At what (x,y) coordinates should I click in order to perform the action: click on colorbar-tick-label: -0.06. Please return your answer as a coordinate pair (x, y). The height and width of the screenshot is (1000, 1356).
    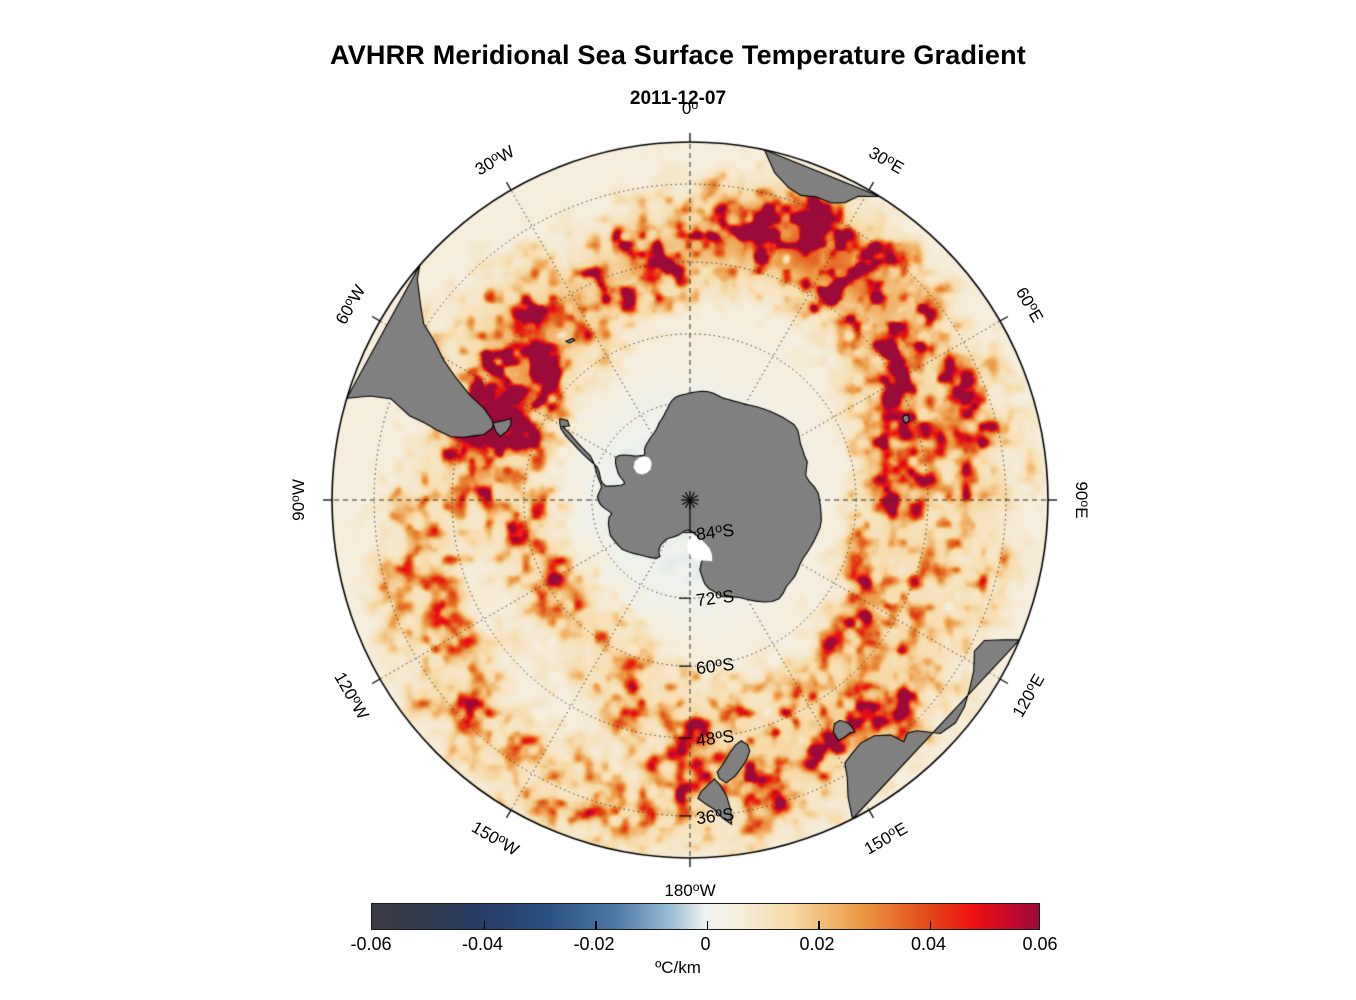
    Looking at the image, I should click on (371, 944).